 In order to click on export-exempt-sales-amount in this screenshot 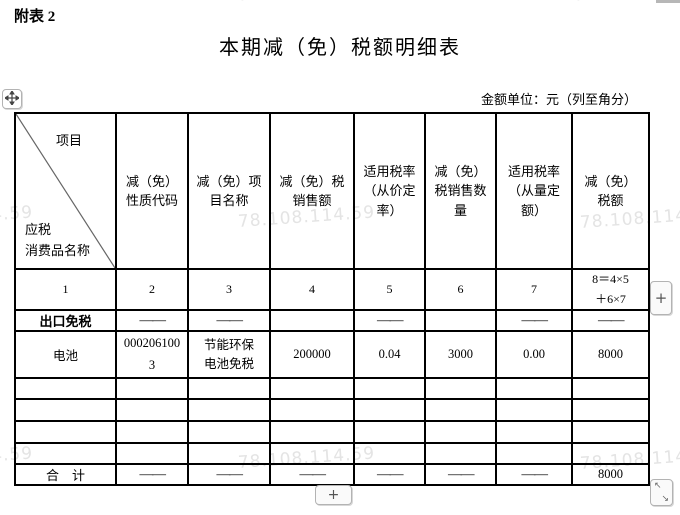, I will do `click(312, 320)`.